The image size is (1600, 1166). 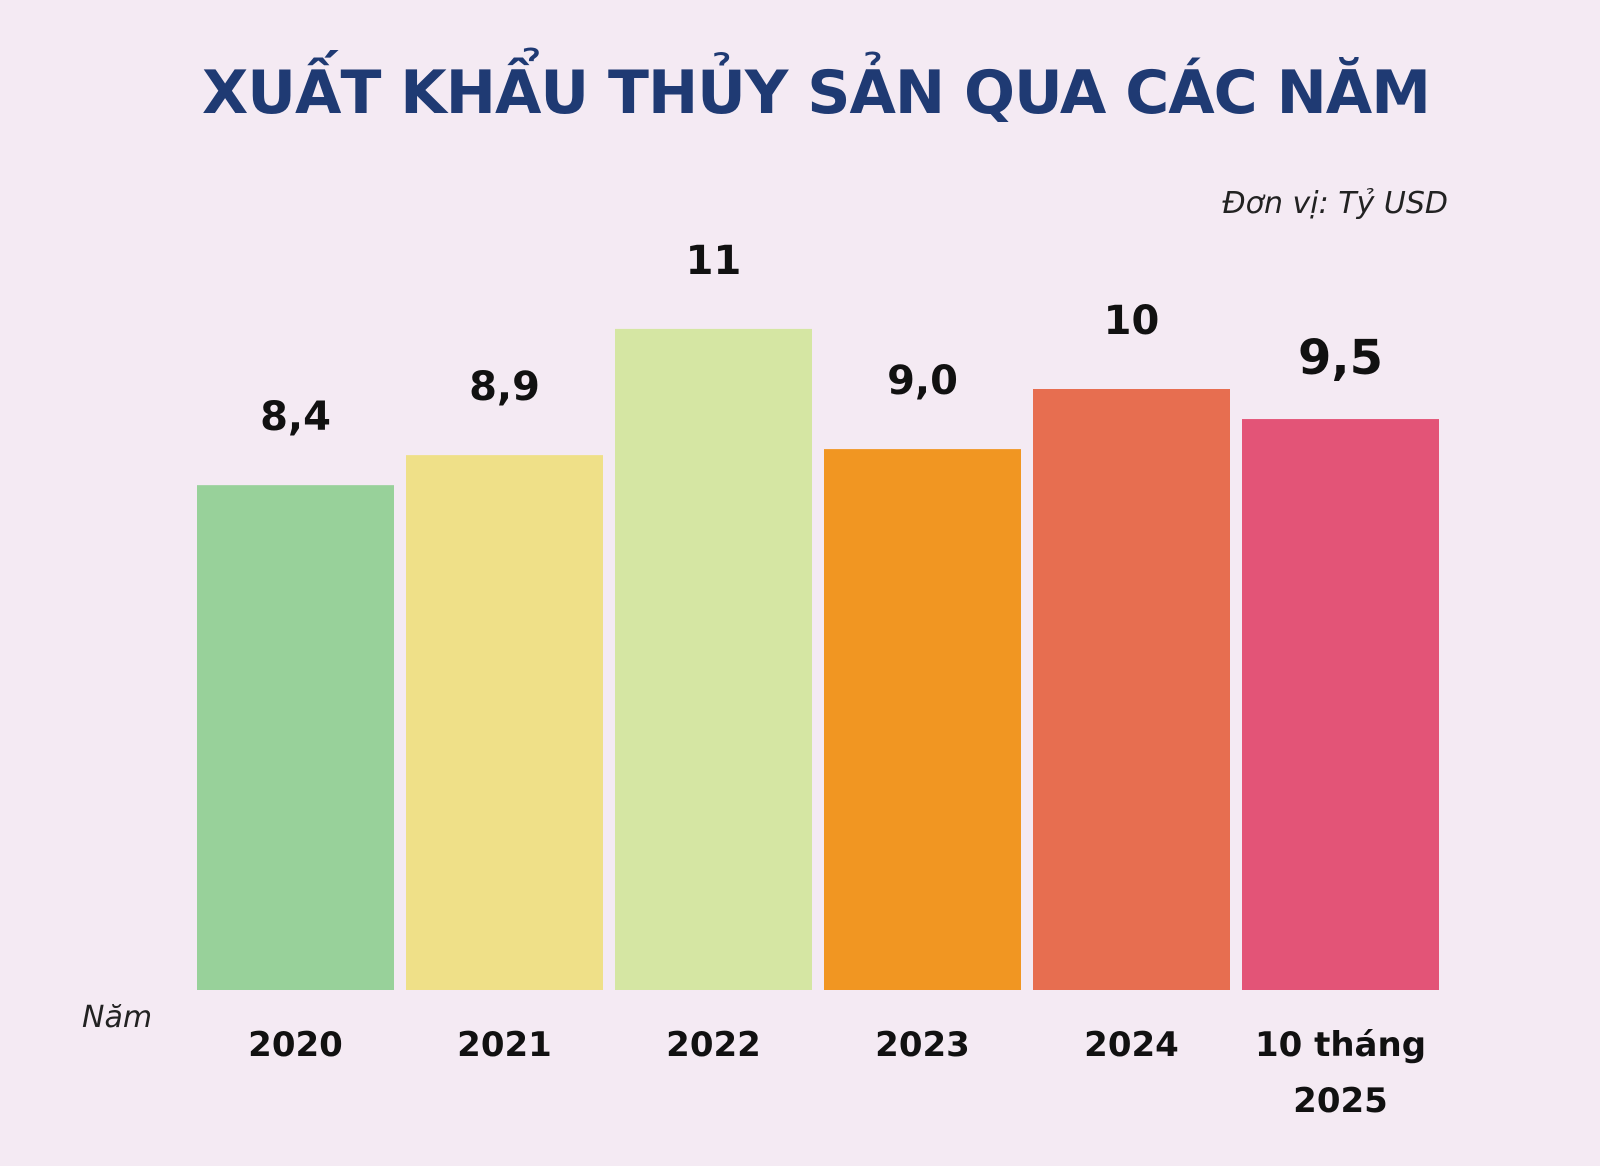 I want to click on tick-label-1: 2021, so click(x=504, y=1045).